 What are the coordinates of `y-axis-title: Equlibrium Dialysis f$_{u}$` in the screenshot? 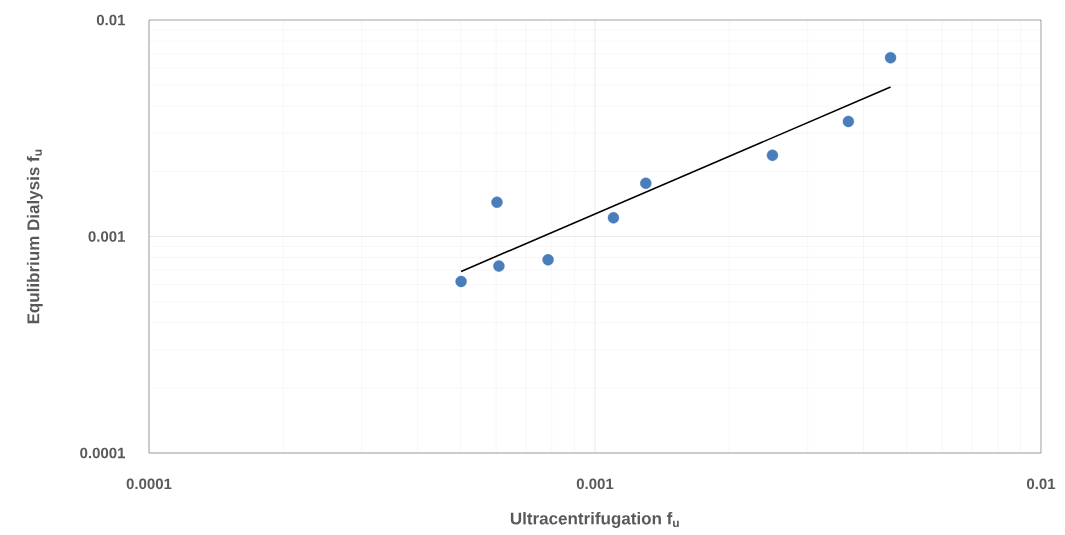 It's located at (34, 236).